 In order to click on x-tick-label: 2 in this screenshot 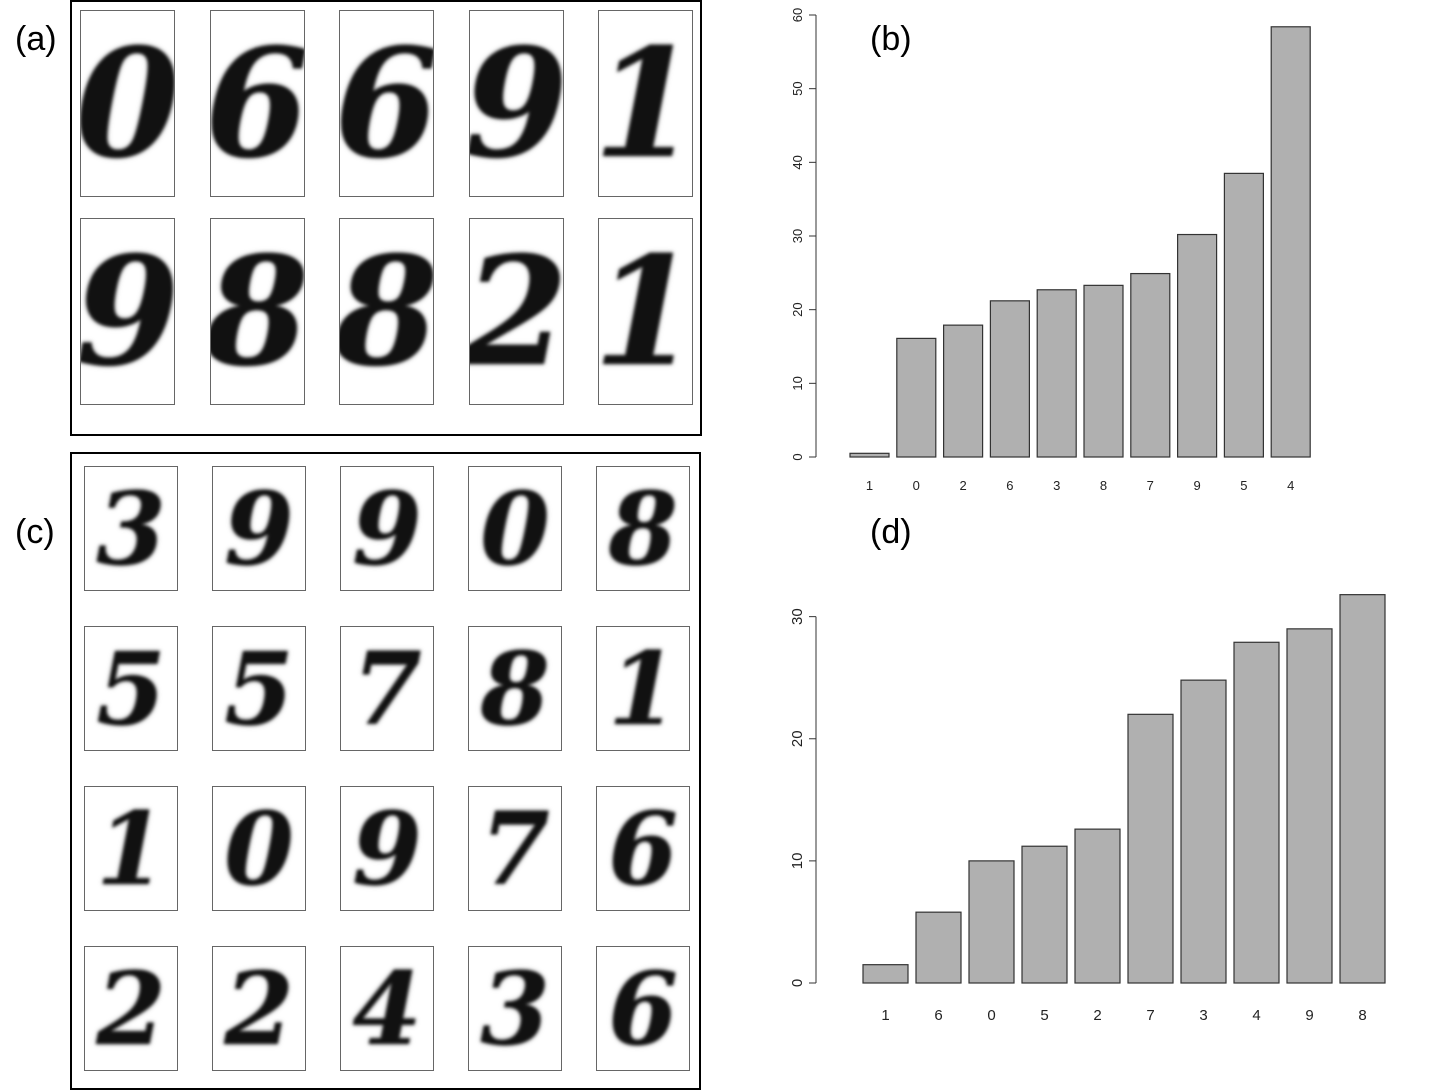, I will do `click(1097, 1015)`.